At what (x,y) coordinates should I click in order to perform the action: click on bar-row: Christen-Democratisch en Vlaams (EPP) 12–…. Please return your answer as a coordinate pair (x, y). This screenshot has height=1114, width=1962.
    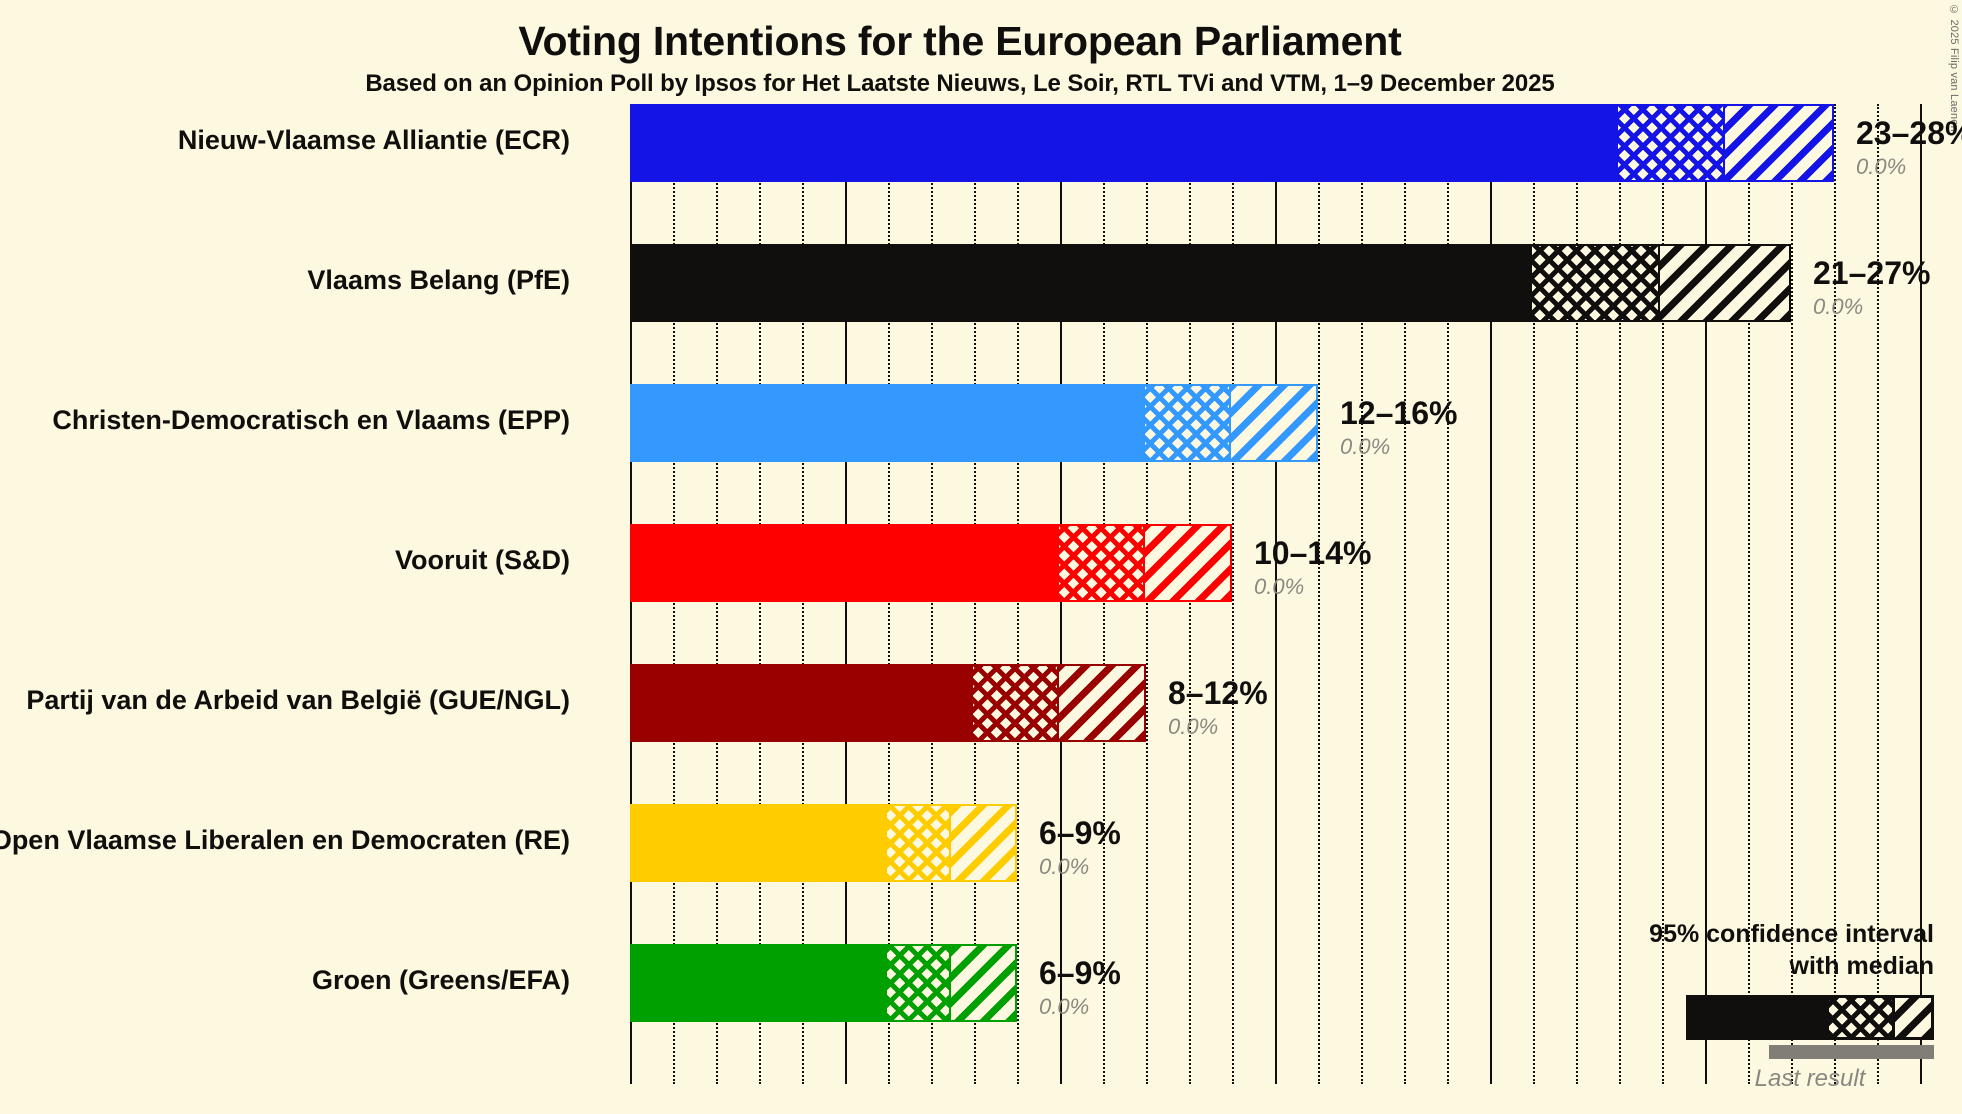
    Looking at the image, I should click on (986, 423).